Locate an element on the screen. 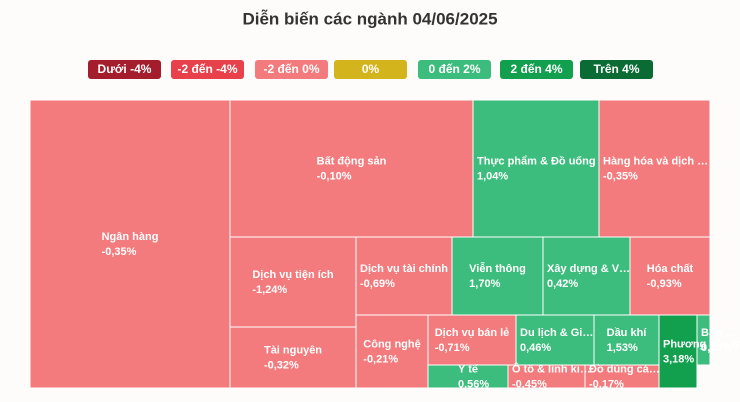  tile-value-label: -0,71% is located at coordinates (452, 348).